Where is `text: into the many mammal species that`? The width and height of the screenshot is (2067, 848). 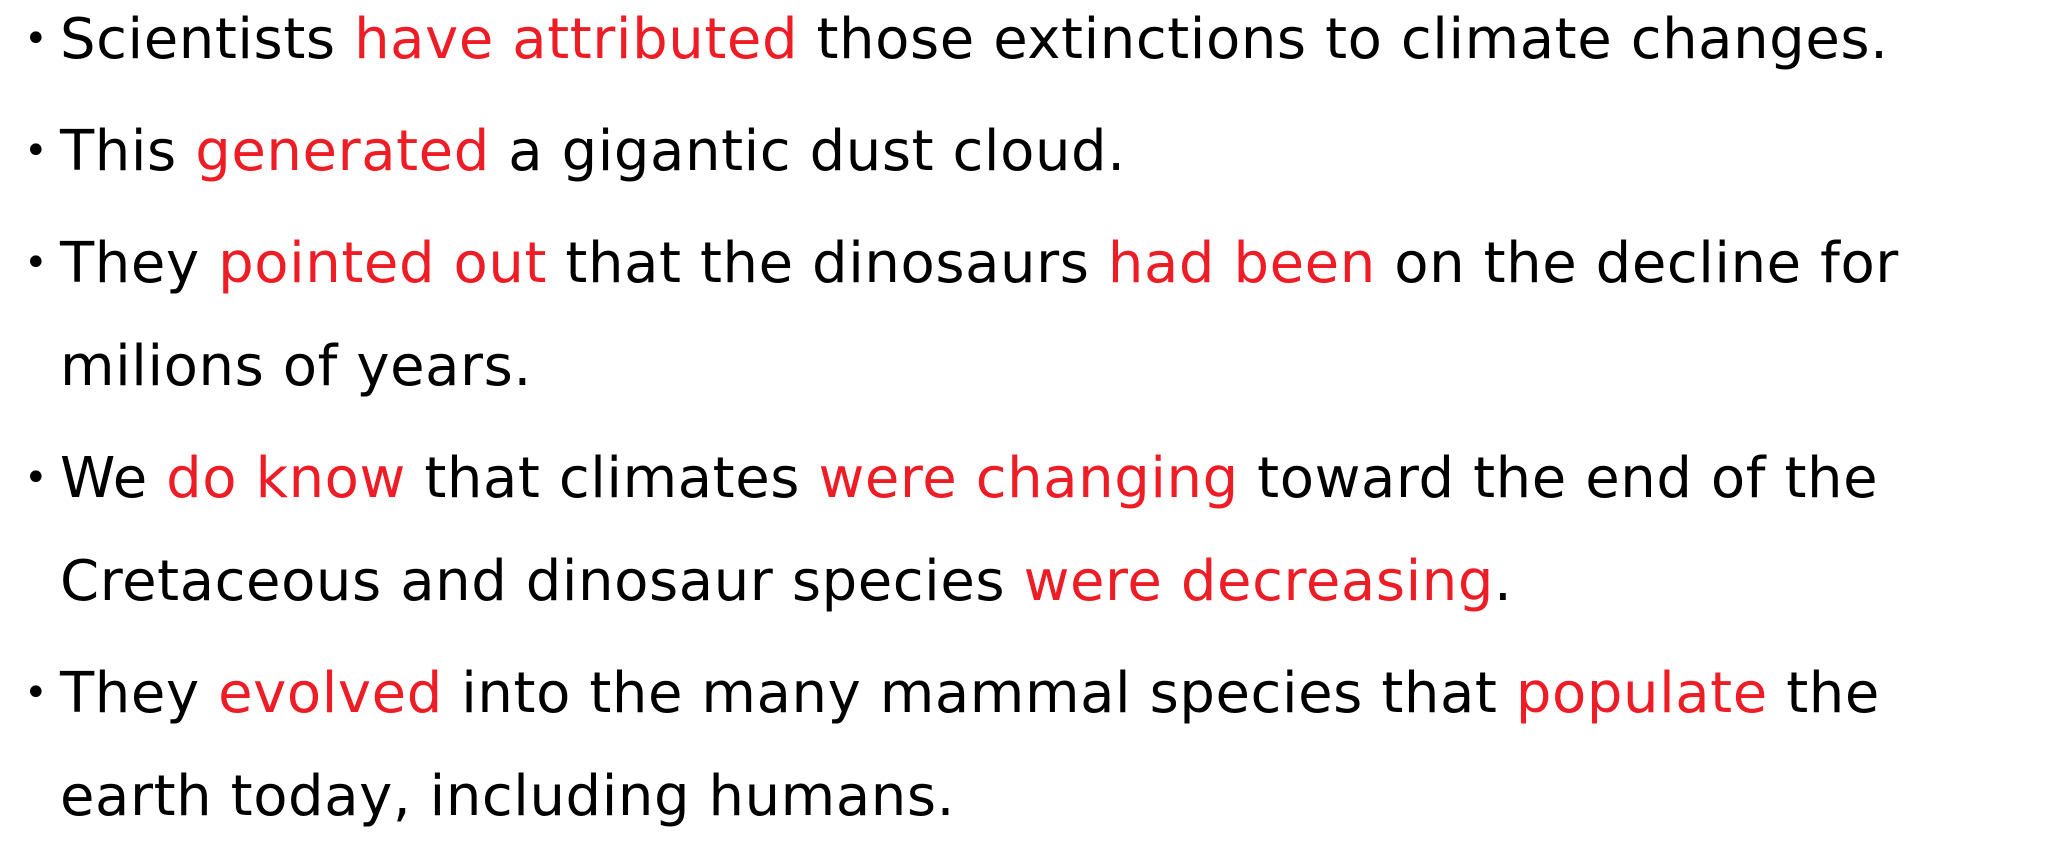
text: into the many mammal species that is located at coordinates (979, 693).